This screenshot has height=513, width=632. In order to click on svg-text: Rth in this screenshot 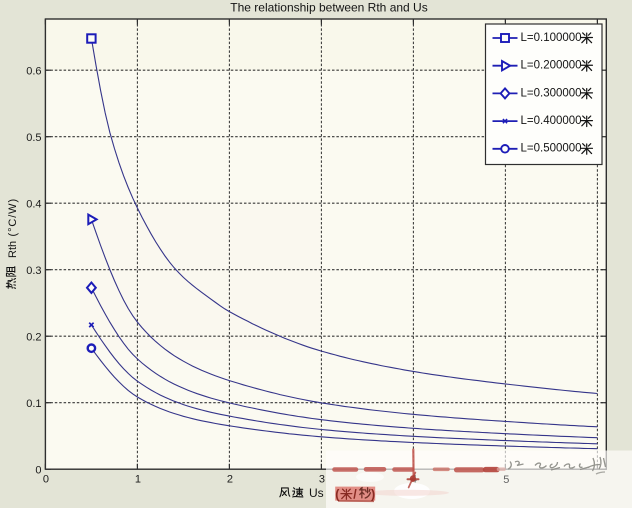, I will do `click(13, 249)`.